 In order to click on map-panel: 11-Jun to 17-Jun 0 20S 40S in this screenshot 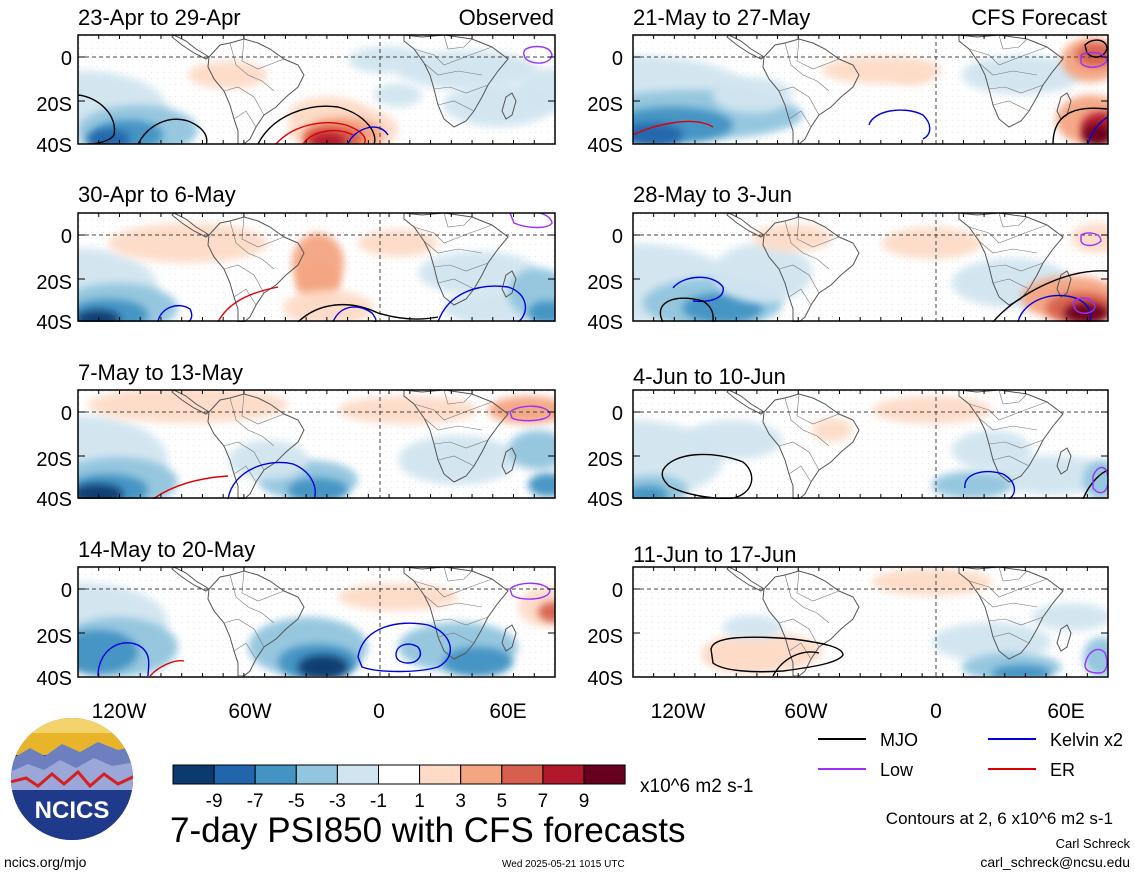, I will do `click(848, 616)`.